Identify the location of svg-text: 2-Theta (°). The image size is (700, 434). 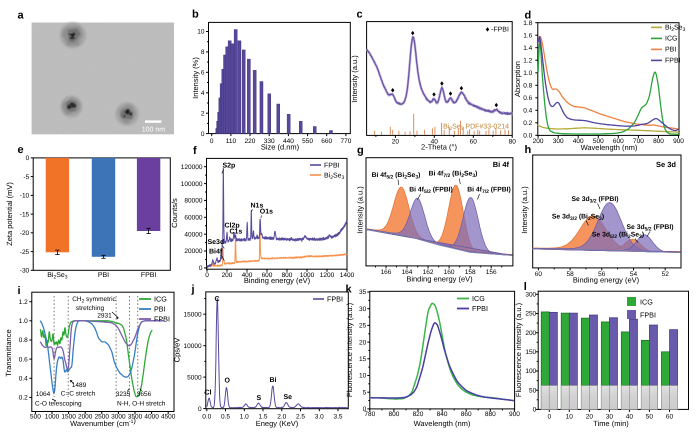
(439, 147).